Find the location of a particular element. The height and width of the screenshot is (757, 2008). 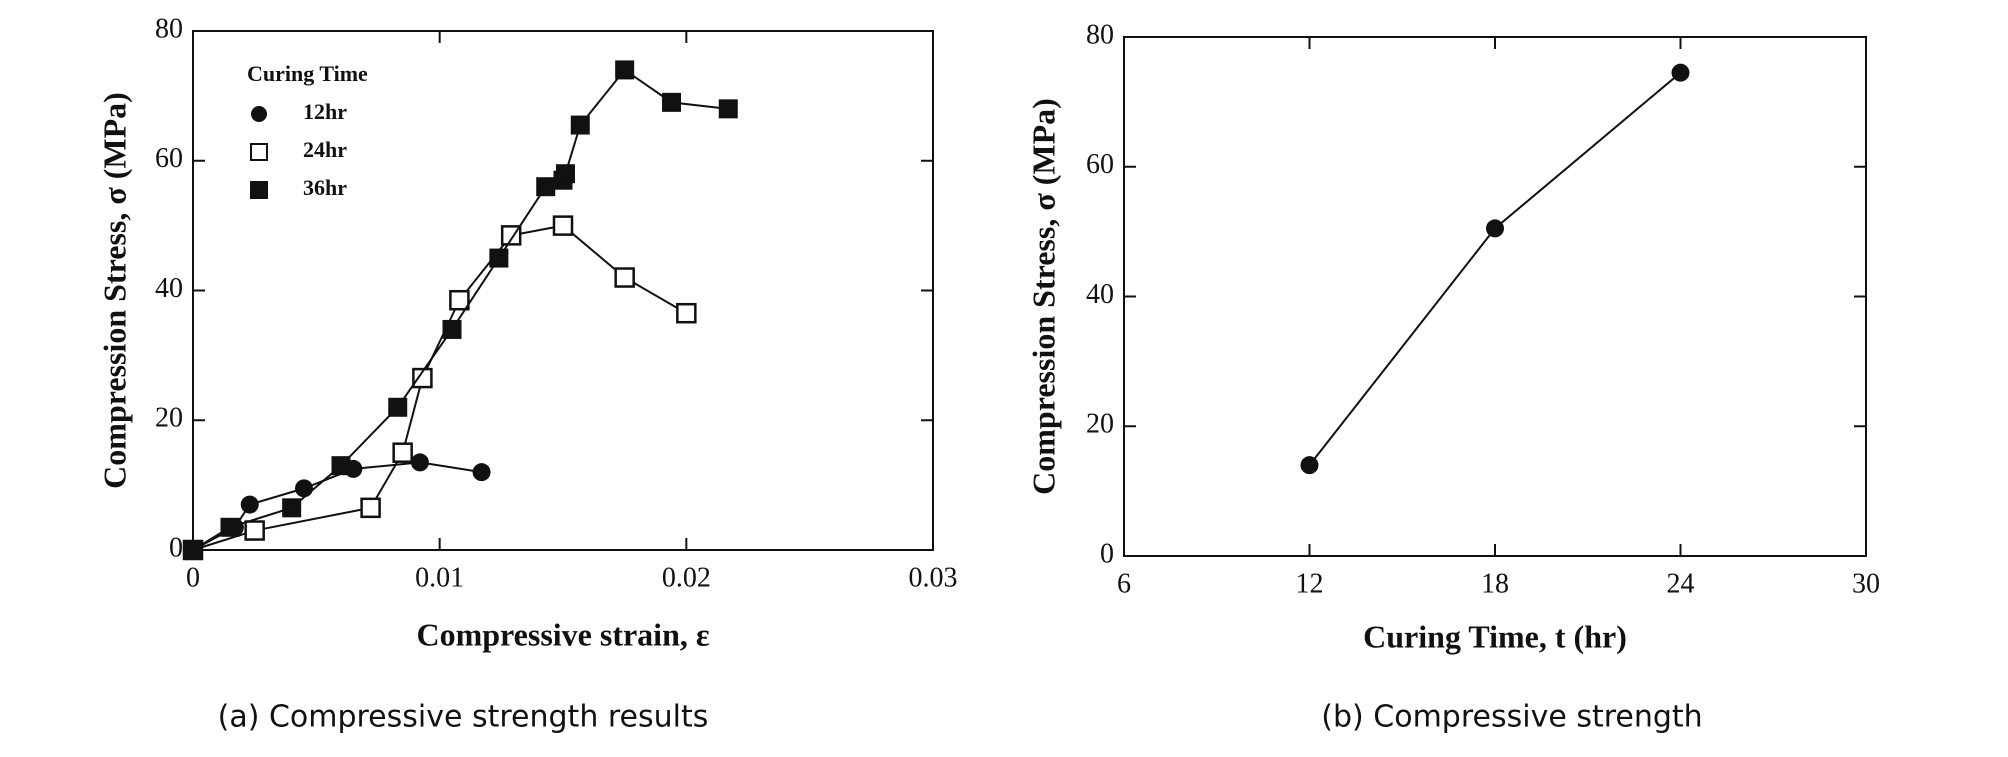

legend-label: 12hr is located at coordinates (325, 111).